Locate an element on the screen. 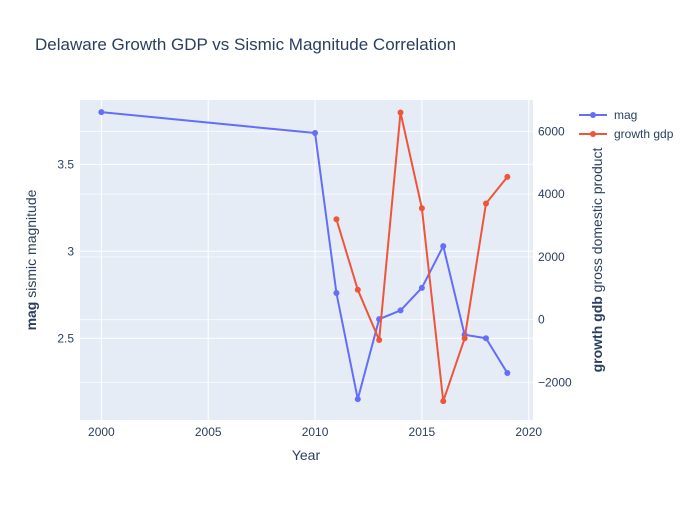 The width and height of the screenshot is (700, 505). x-tick-label: 2010 is located at coordinates (315, 432).